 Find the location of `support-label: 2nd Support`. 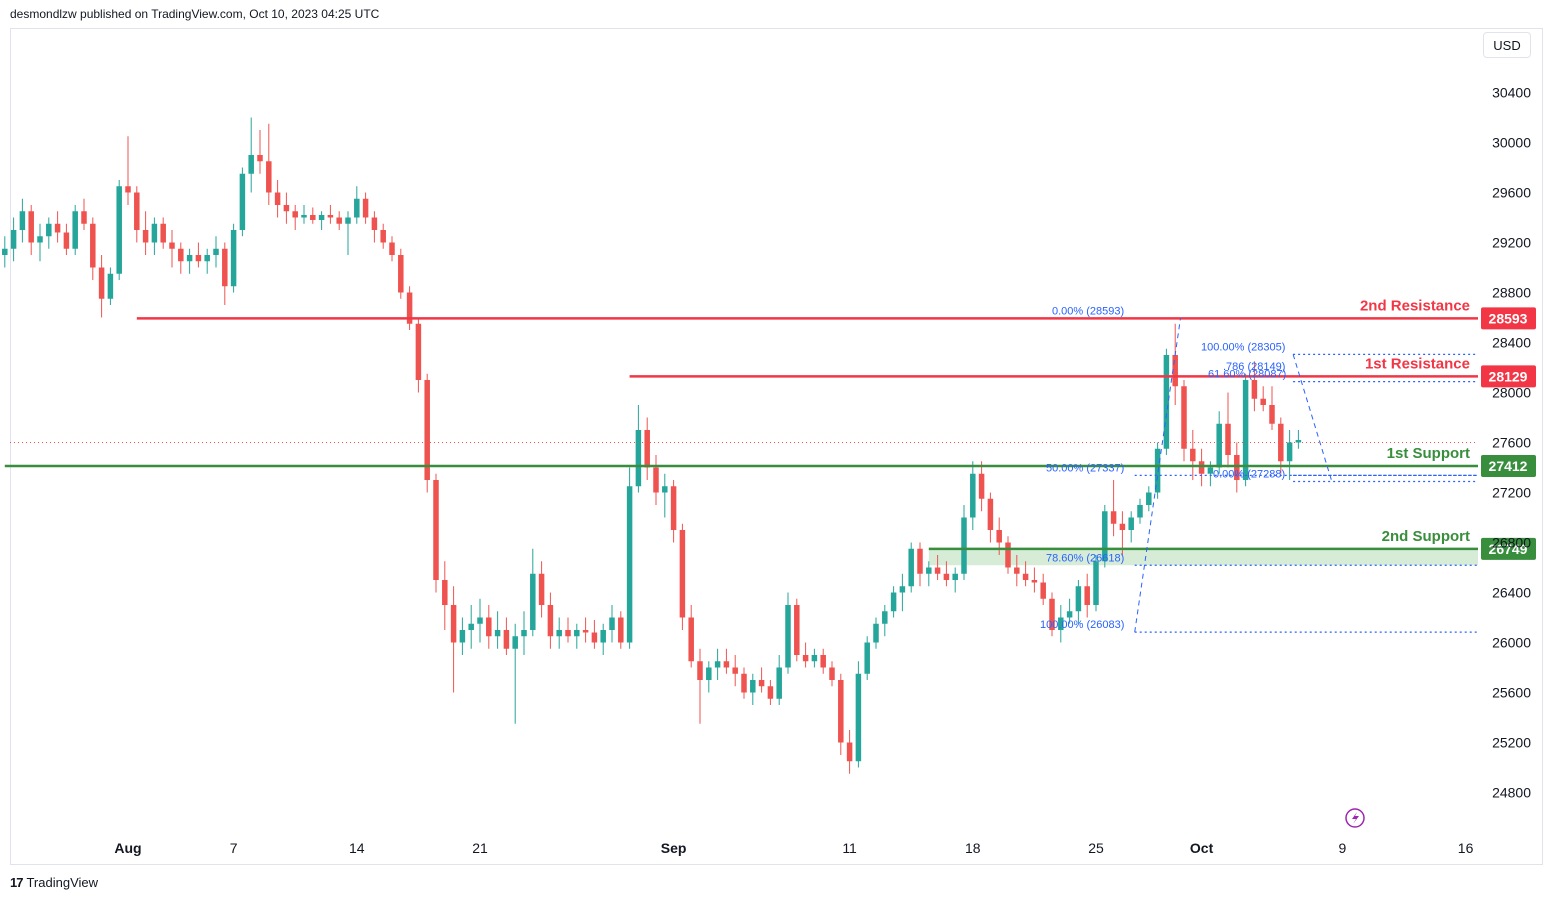

support-label: 2nd Support is located at coordinates (1426, 536).